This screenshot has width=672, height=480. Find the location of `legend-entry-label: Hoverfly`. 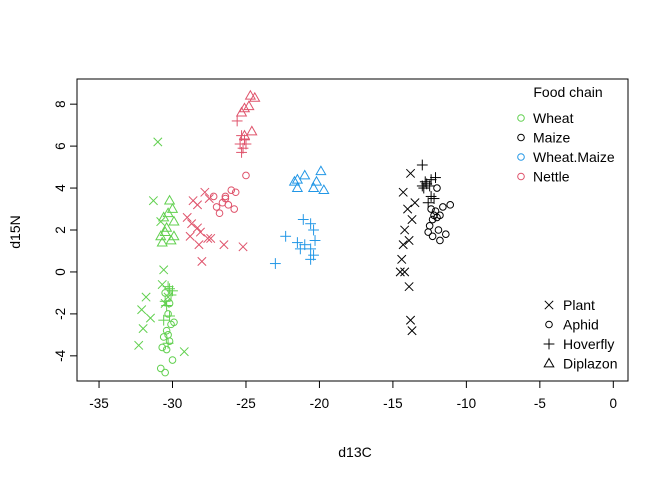

legend-entry-label: Hoverfly is located at coordinates (588, 344).